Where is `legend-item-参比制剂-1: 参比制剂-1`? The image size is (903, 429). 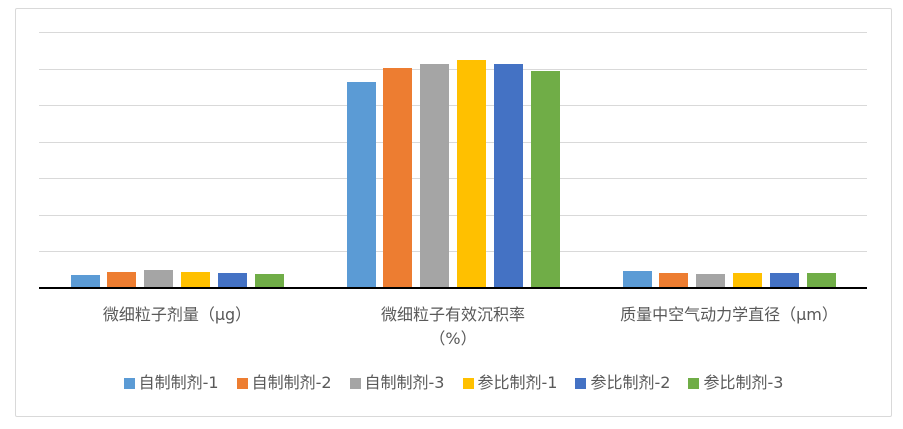
legend-item-参比制剂-1: 参比制剂-1 is located at coordinates (510, 383).